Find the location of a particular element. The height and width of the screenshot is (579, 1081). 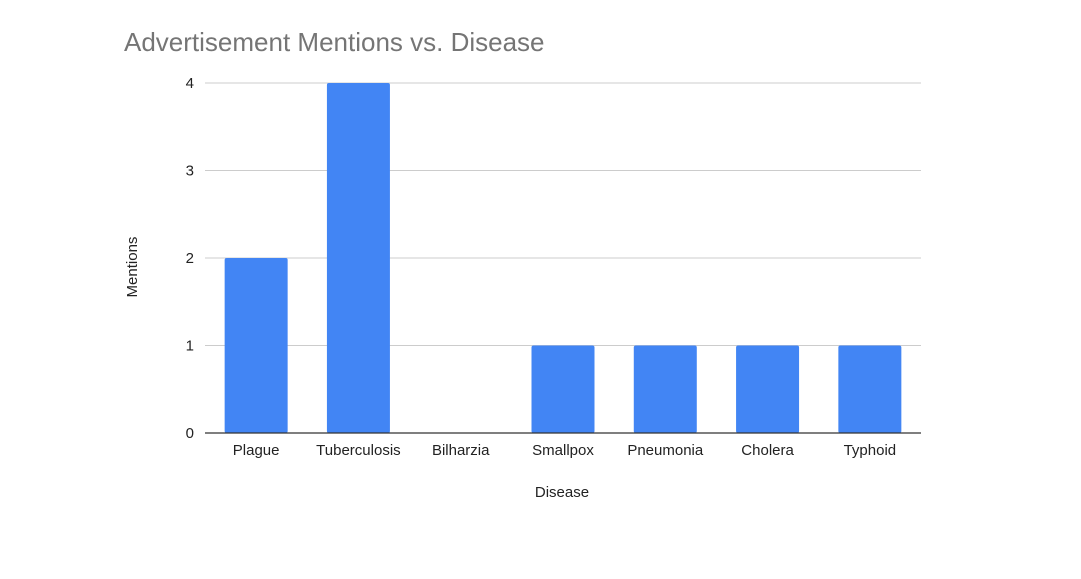

bar-smallpox is located at coordinates (563, 389).